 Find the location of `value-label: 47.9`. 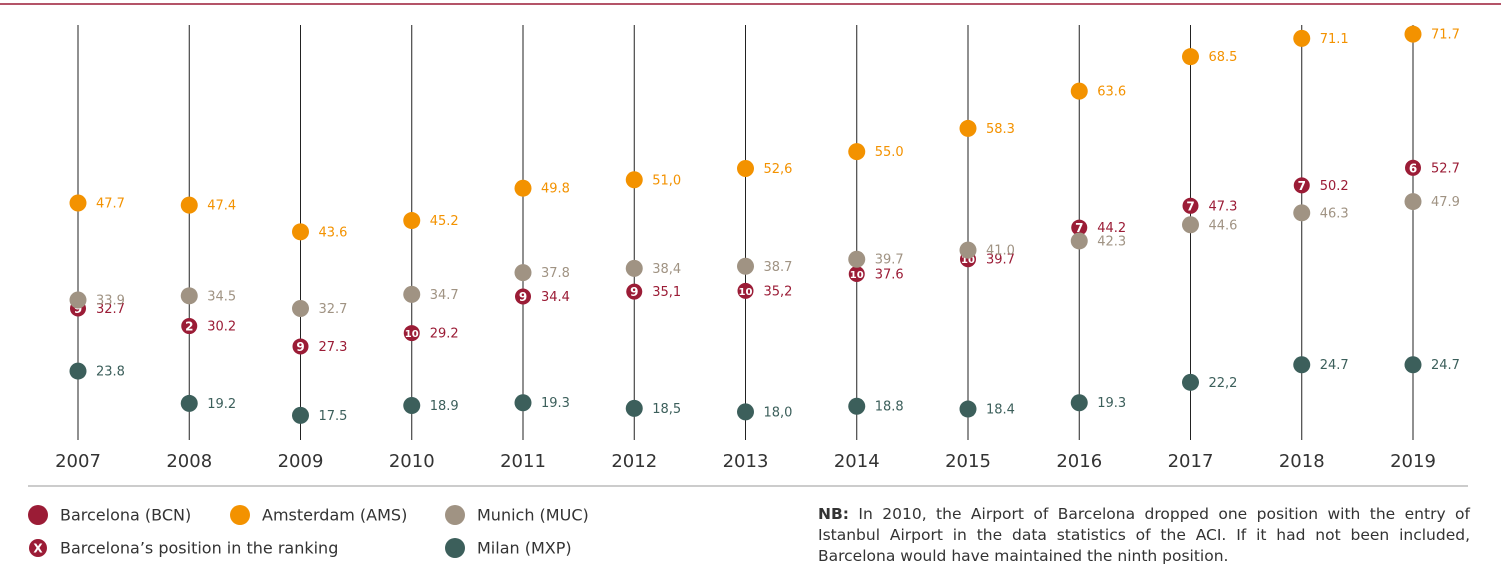

value-label: 47.9 is located at coordinates (1445, 202).